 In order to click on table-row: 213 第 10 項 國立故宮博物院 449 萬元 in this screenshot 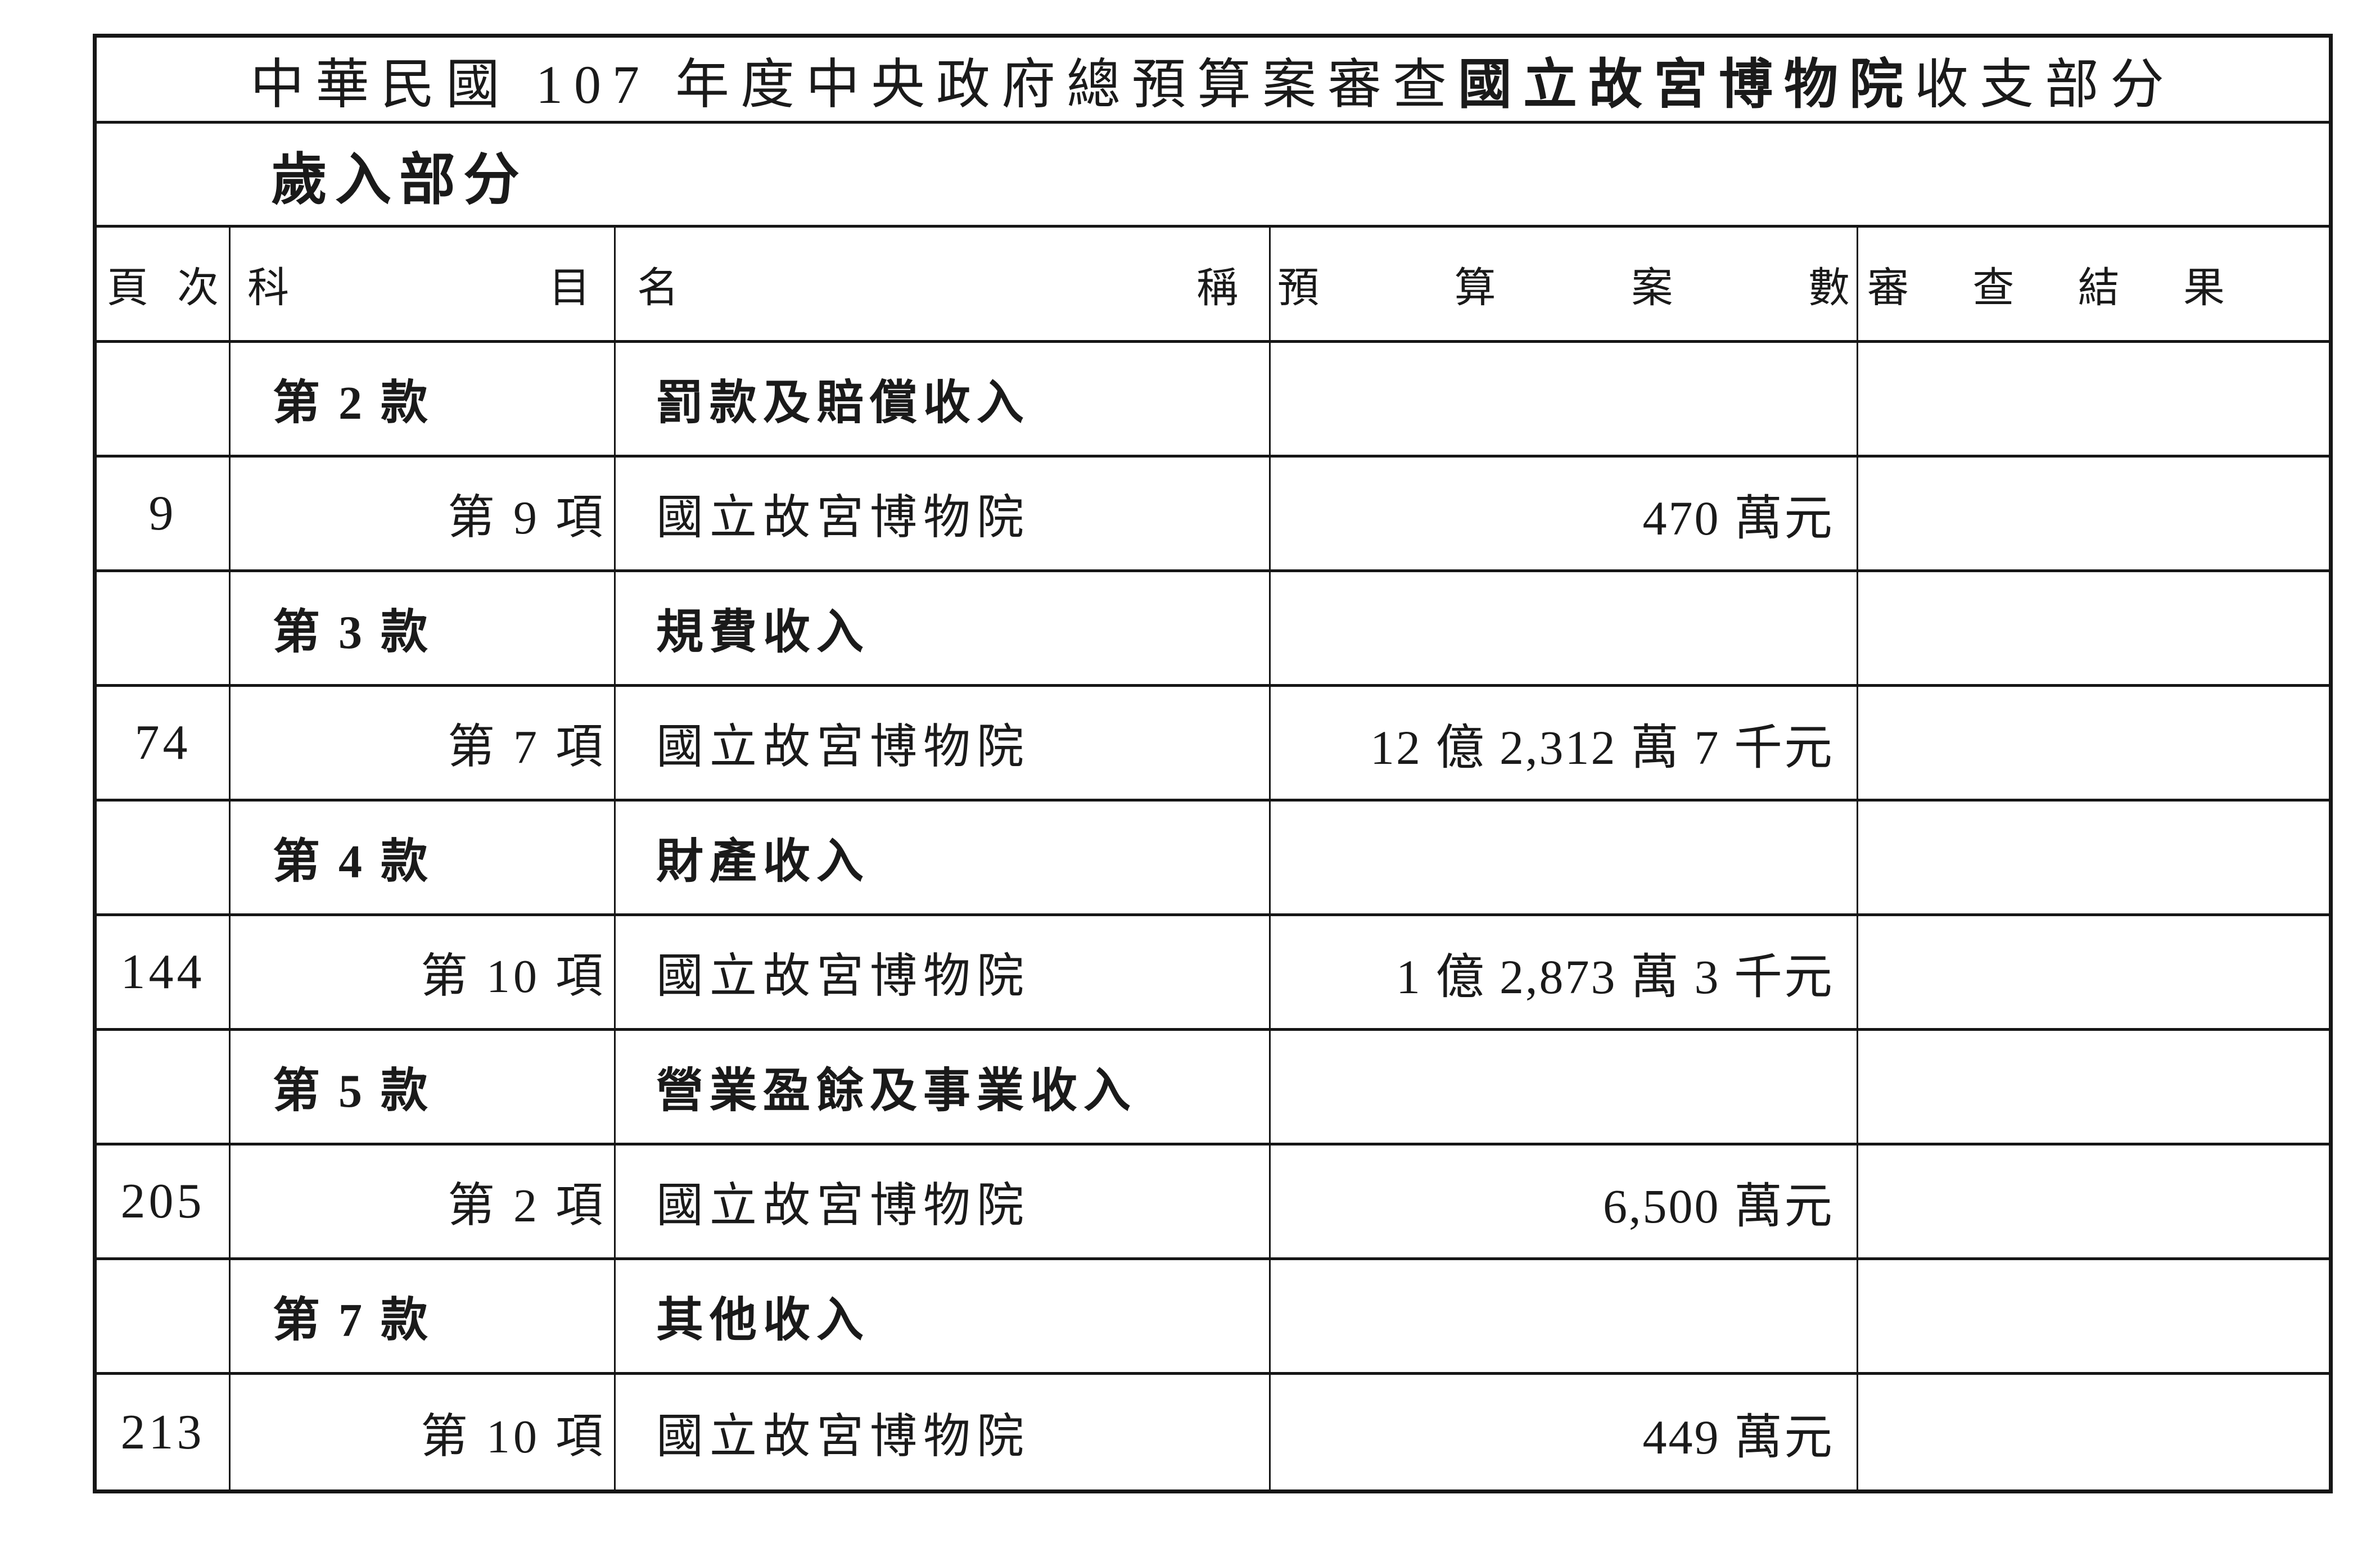, I will do `click(1213, 1432)`.